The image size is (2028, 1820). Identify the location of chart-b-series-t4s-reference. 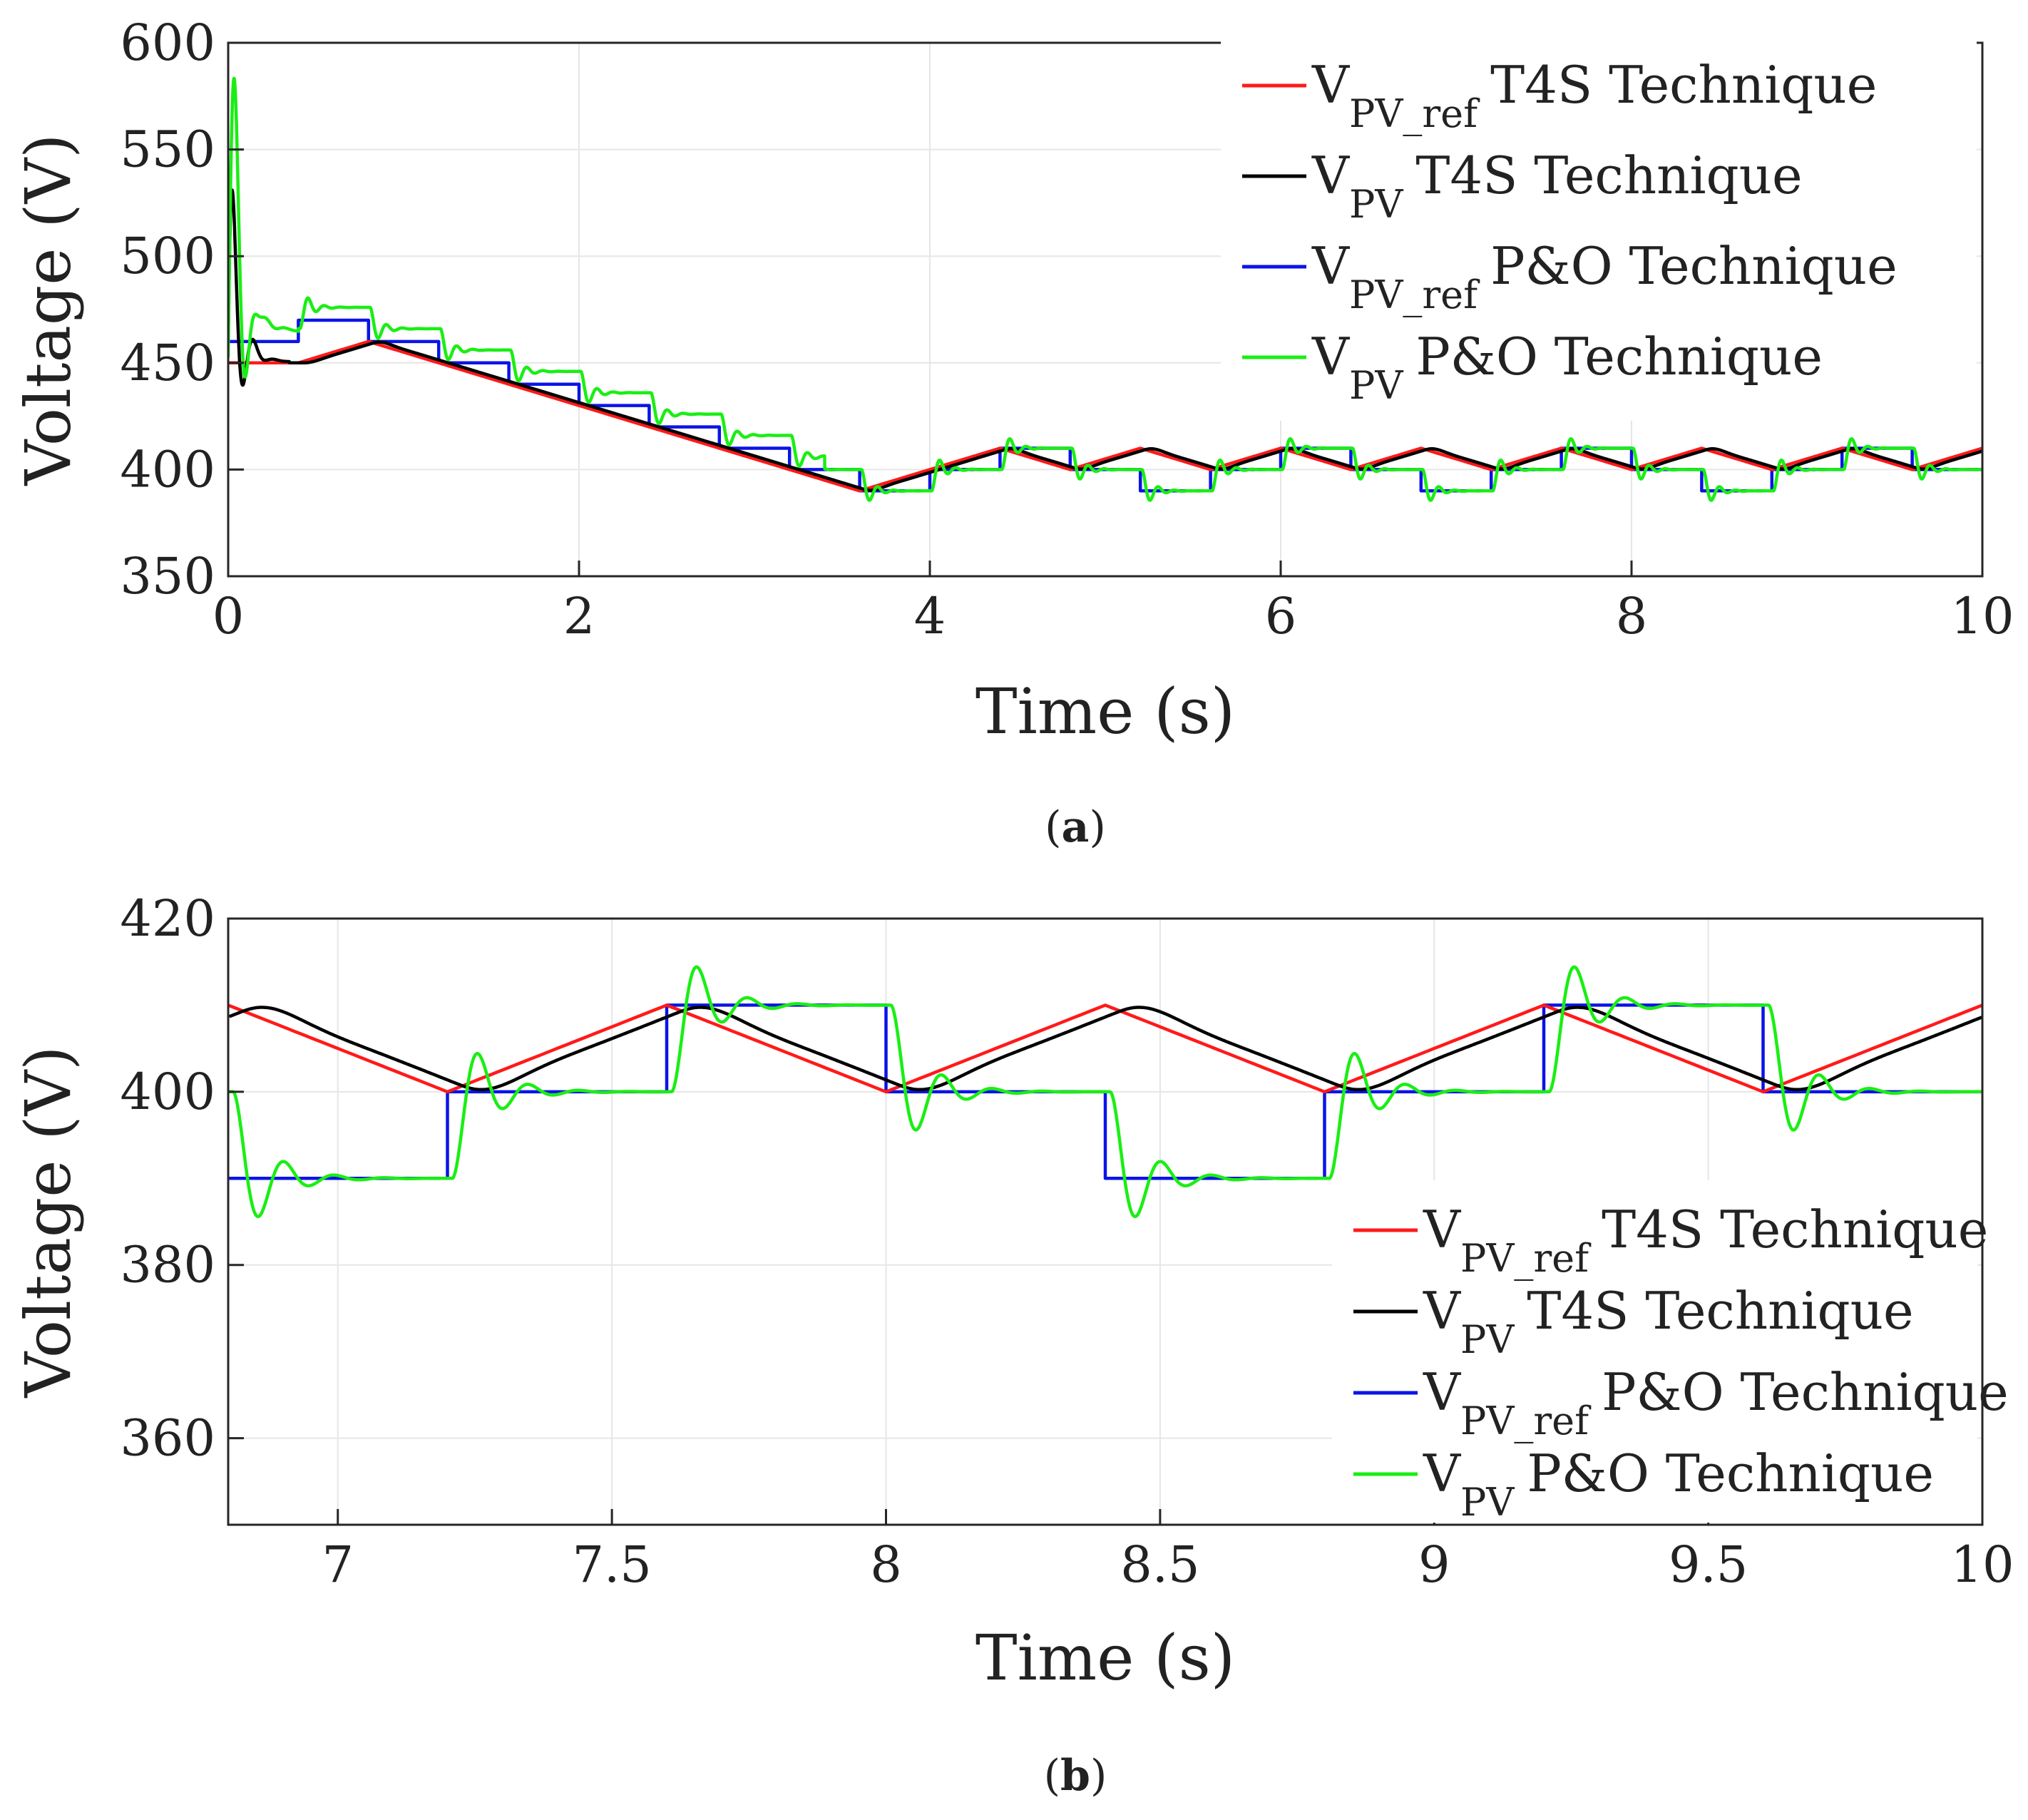
(1105, 1048).